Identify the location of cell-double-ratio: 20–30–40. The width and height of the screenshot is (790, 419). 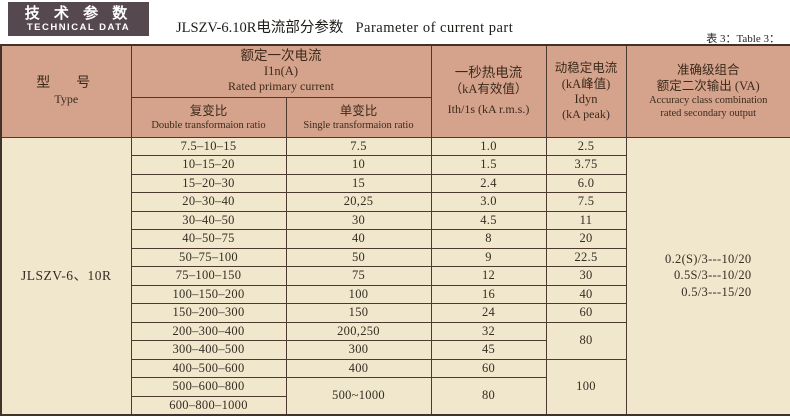
(208, 202).